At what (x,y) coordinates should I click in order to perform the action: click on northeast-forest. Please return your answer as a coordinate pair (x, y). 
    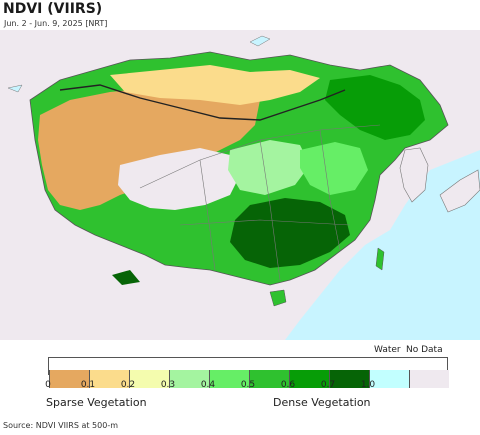
    Looking at the image, I should click on (375, 107).